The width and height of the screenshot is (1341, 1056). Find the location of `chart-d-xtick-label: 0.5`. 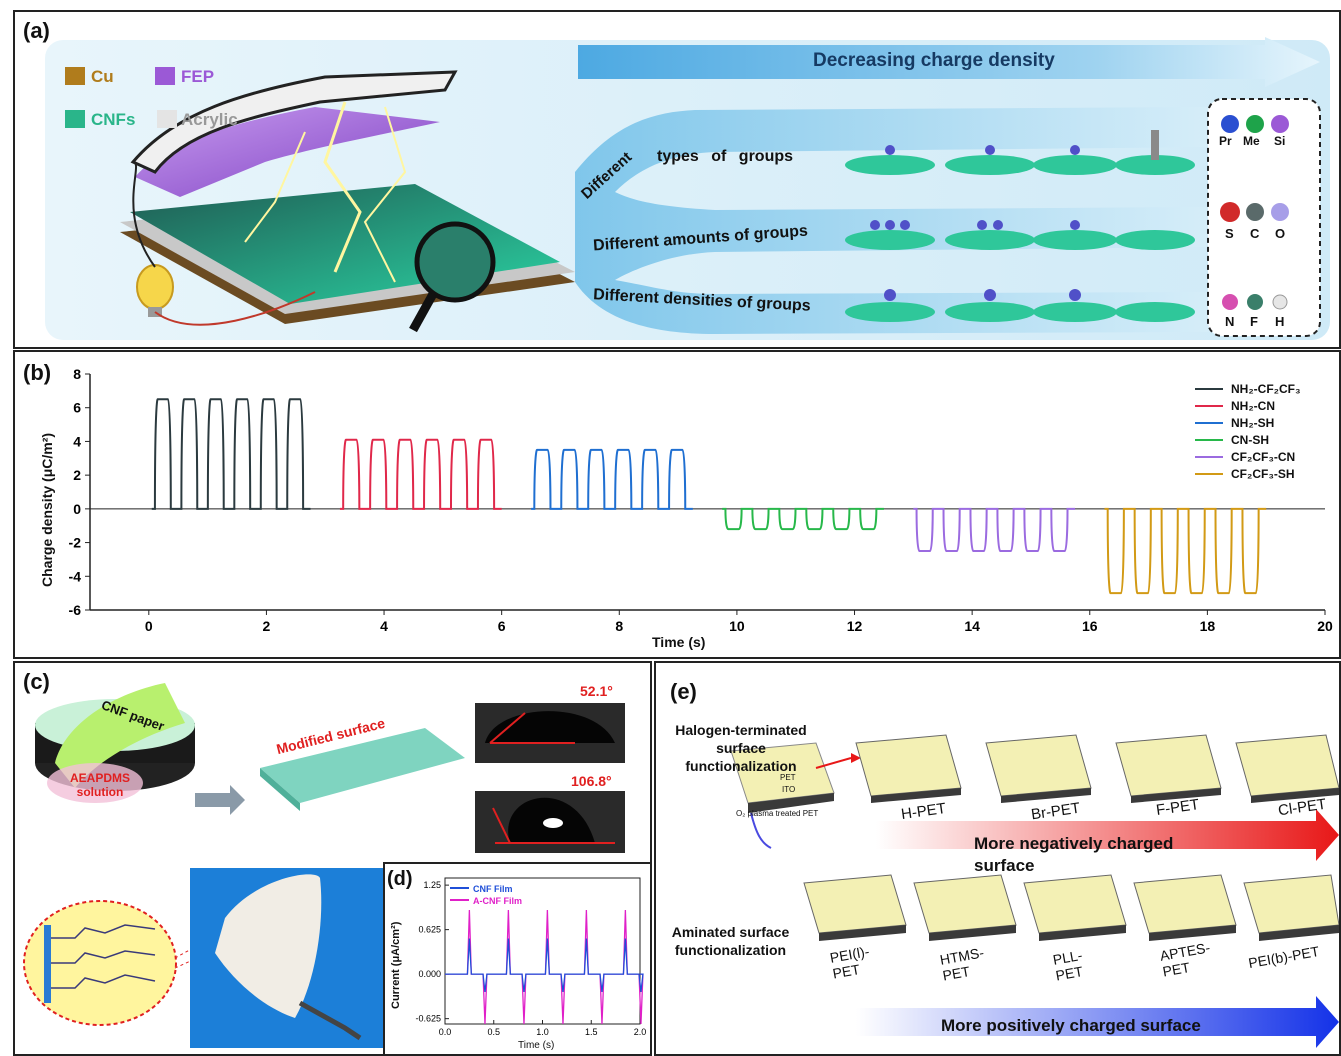

chart-d-xtick-label: 0.5 is located at coordinates (493, 1032).